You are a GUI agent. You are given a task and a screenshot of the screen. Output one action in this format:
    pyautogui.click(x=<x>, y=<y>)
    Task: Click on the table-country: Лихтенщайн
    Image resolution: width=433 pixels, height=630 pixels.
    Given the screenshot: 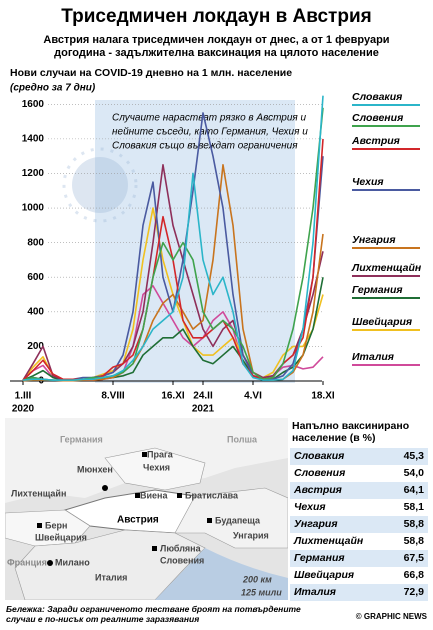 What is the action you would take?
    pyautogui.click(x=329, y=541)
    